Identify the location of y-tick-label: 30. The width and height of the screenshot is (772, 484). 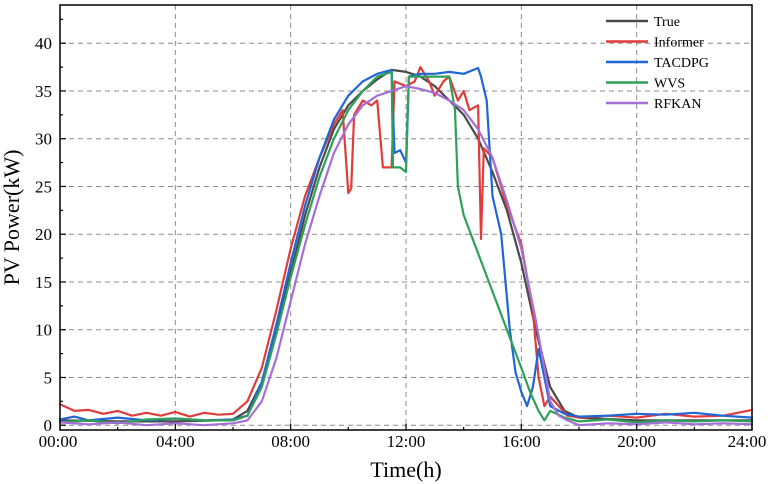
(43, 139).